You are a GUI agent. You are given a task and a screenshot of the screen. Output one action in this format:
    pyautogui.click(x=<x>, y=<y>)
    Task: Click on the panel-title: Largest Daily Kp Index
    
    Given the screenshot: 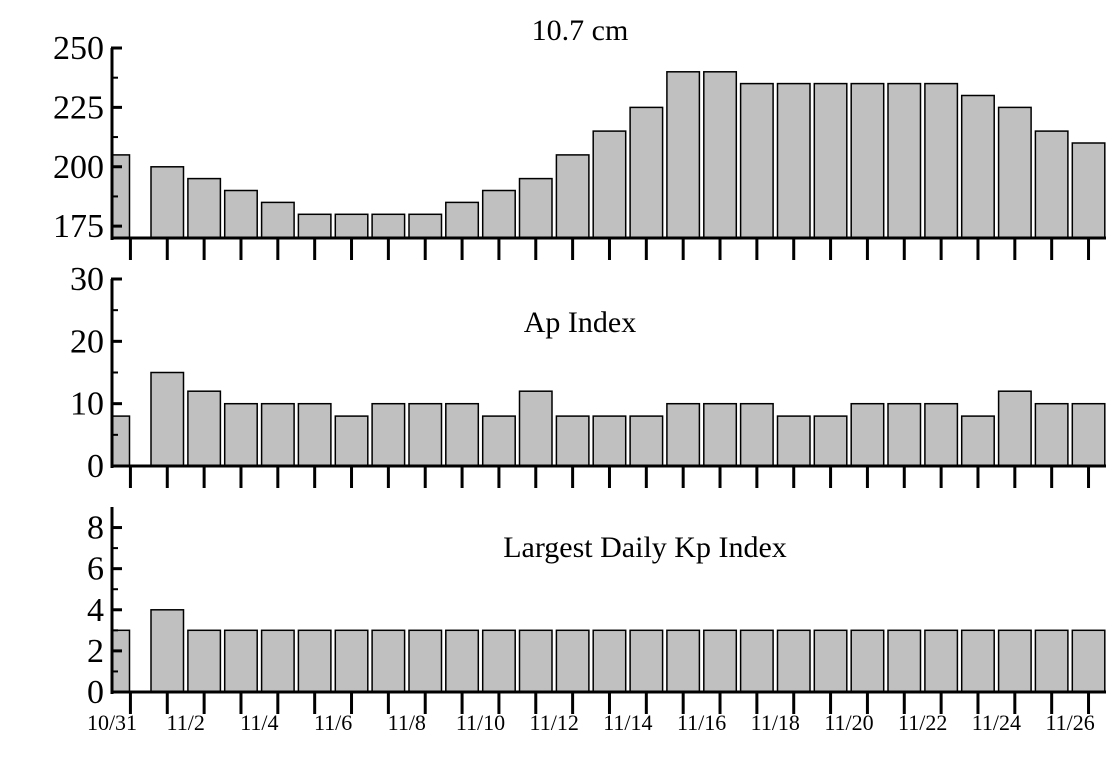 What is the action you would take?
    pyautogui.click(x=645, y=547)
    